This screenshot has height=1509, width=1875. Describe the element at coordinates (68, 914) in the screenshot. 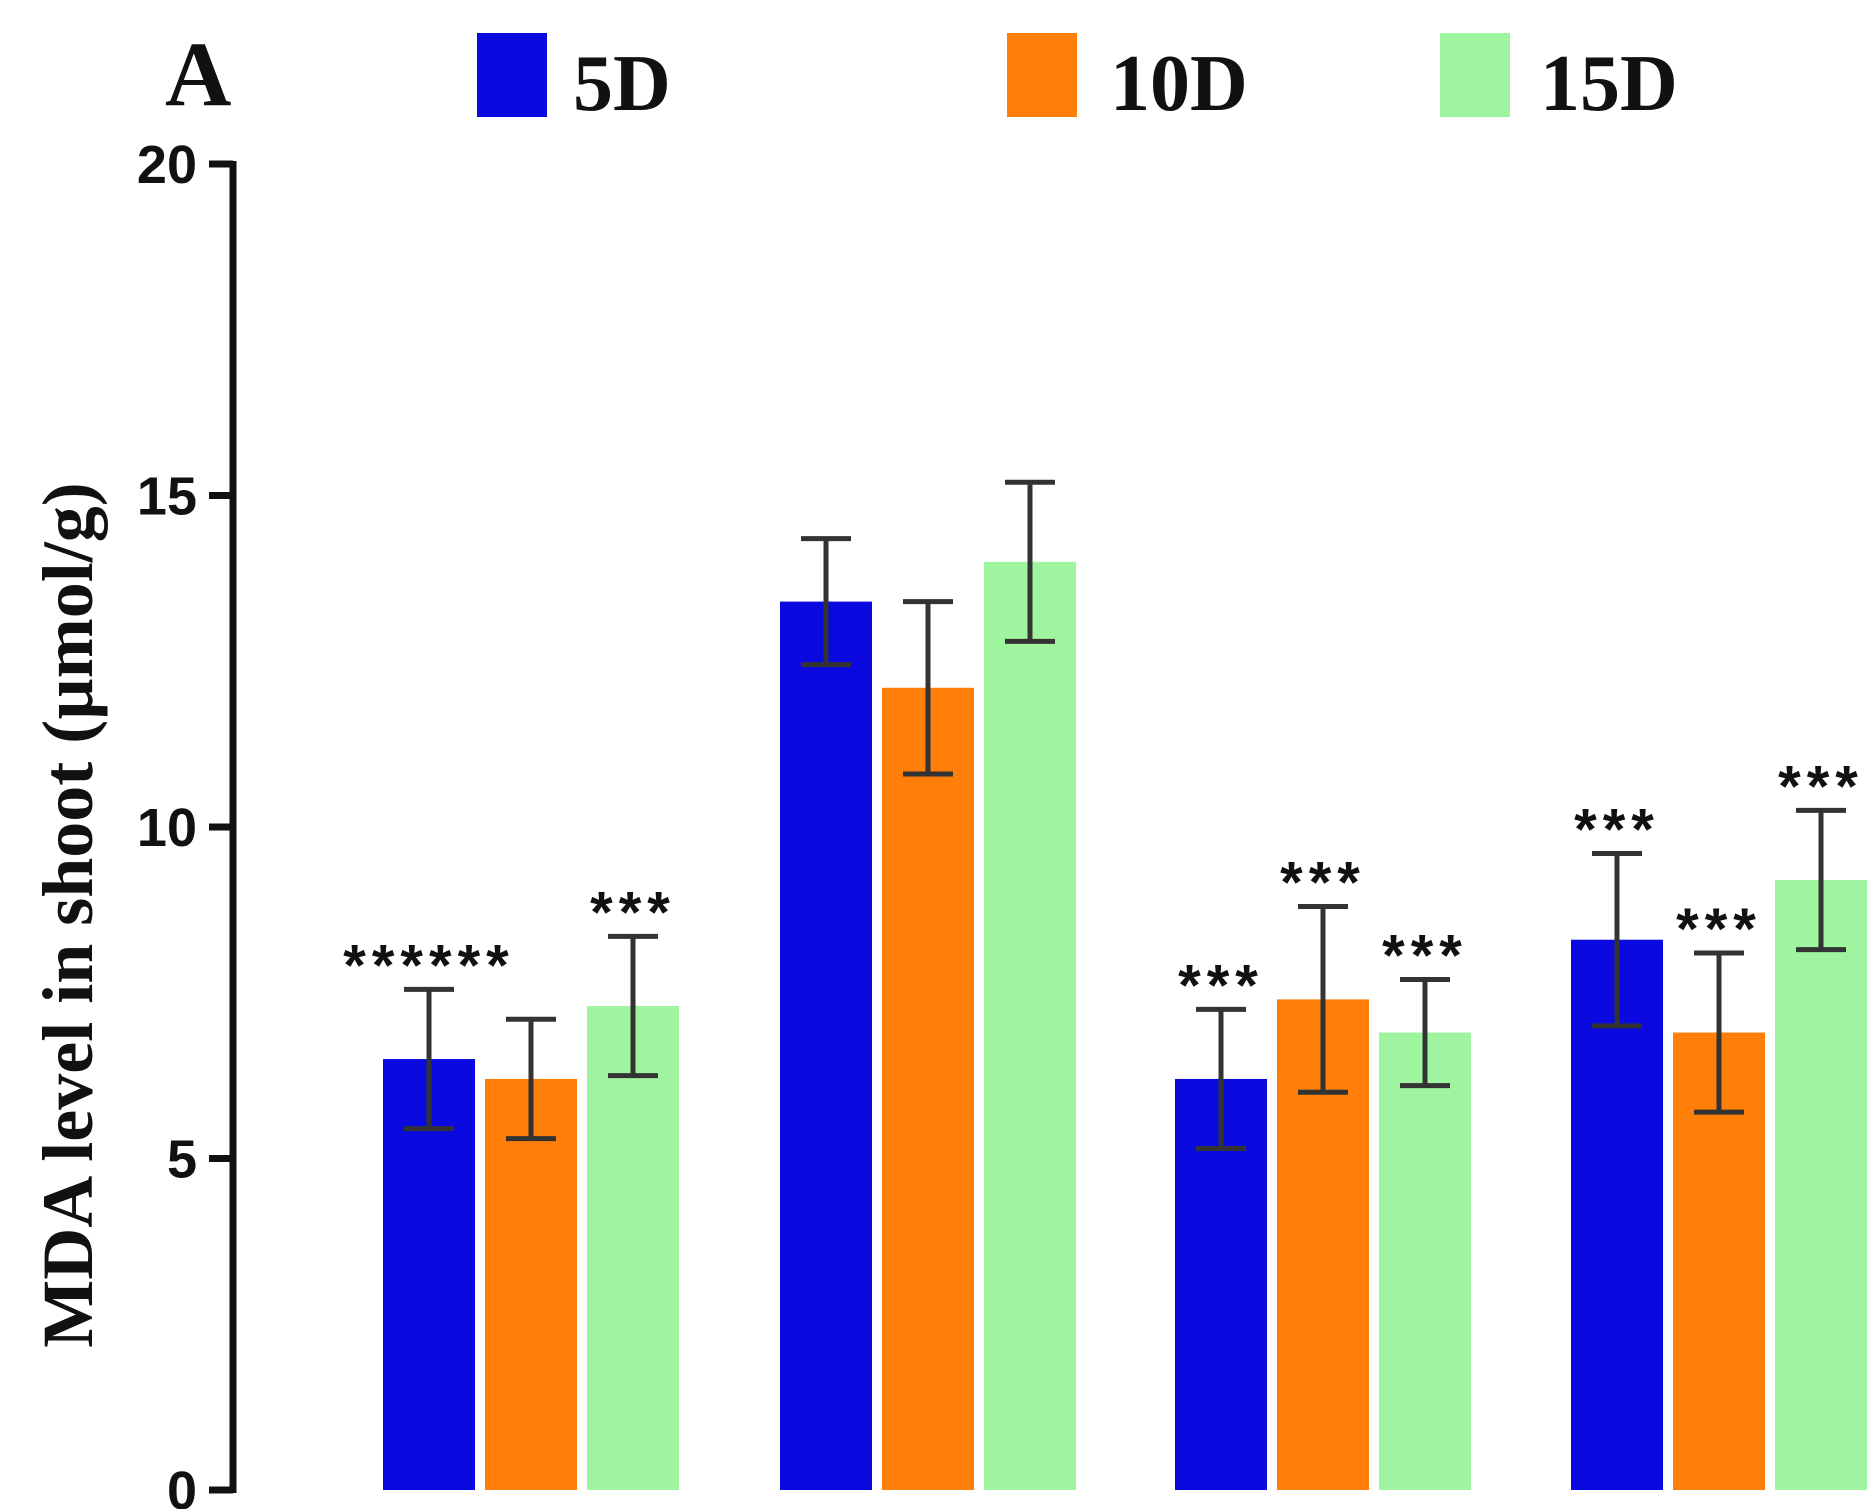

I see `y-axis-label: MDA level in shoot (µmol/g)` at that location.